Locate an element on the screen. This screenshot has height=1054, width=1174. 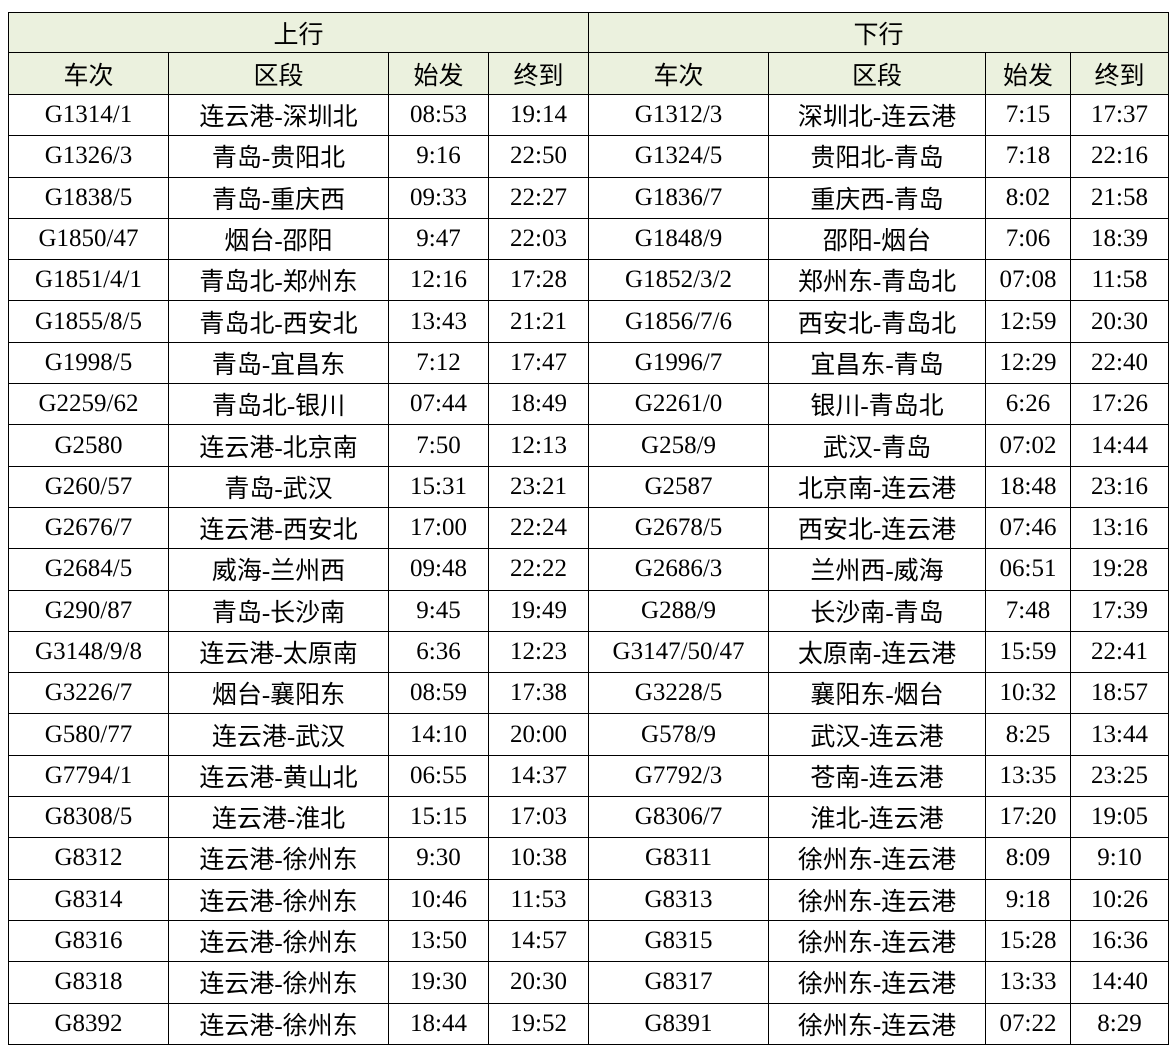
table-cell: 7:12 is located at coordinates (438, 363).